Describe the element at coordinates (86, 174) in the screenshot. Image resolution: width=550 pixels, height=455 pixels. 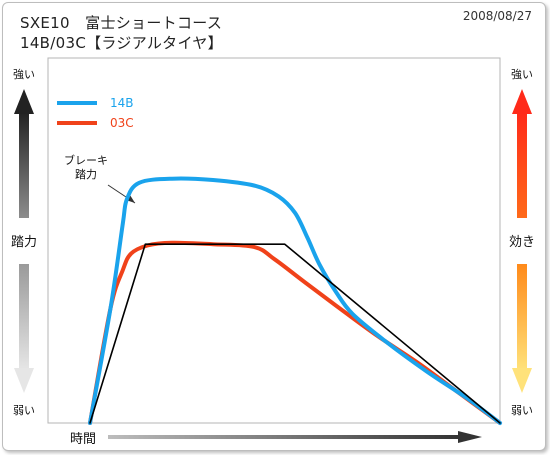
I see `annotation-line2: 踏力` at that location.